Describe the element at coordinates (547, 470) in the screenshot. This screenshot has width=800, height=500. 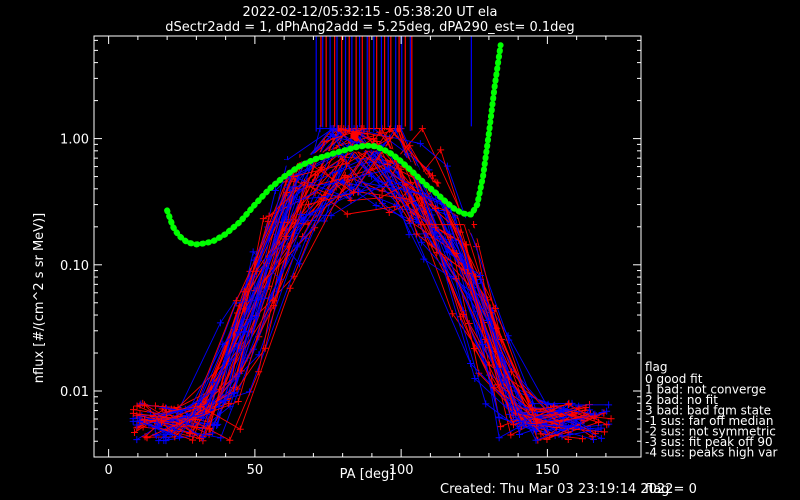
I see `x-tick-label: 150` at that location.